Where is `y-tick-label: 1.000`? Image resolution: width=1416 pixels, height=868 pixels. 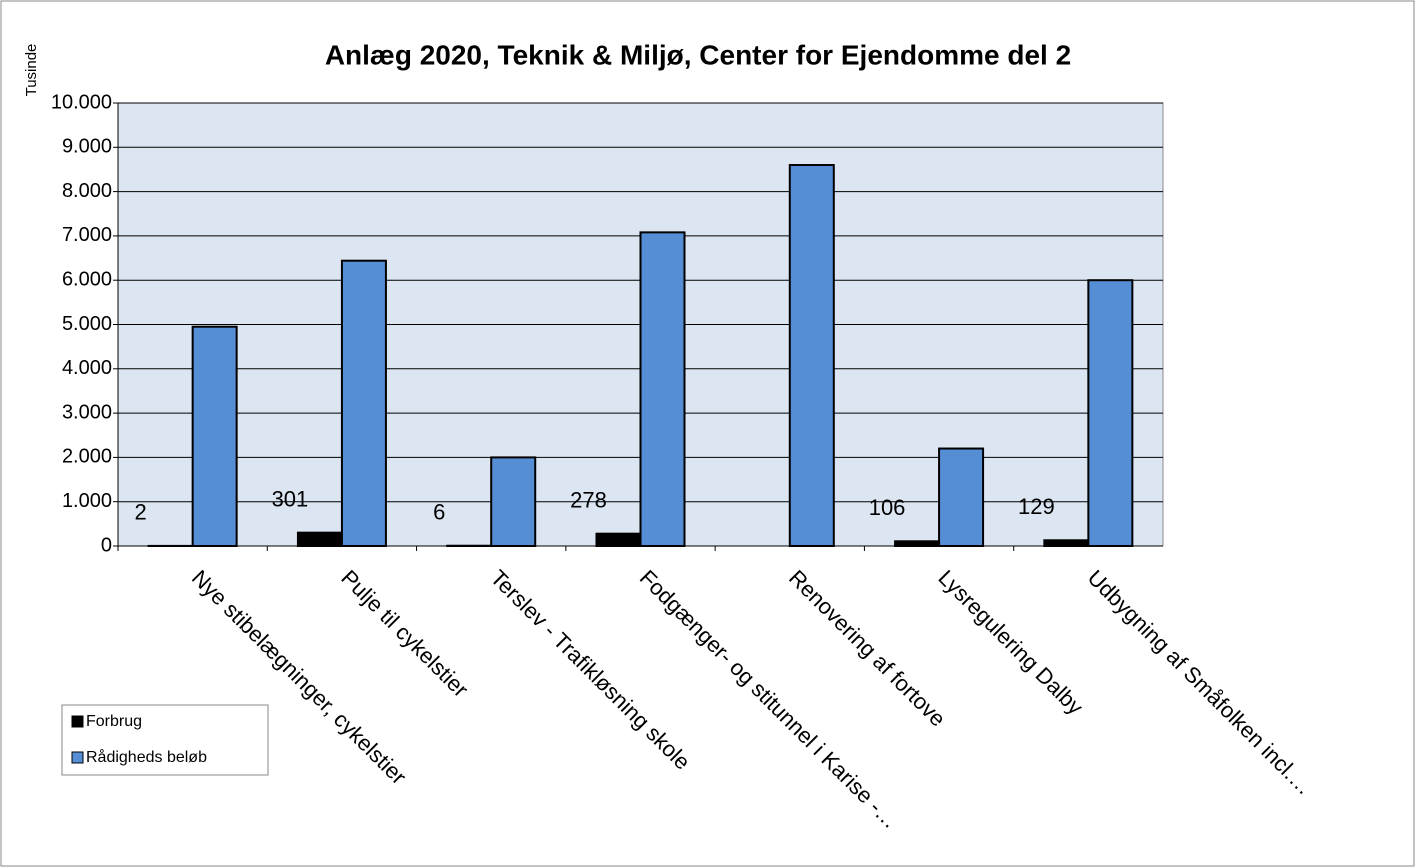 y-tick-label: 1.000 is located at coordinates (87, 501).